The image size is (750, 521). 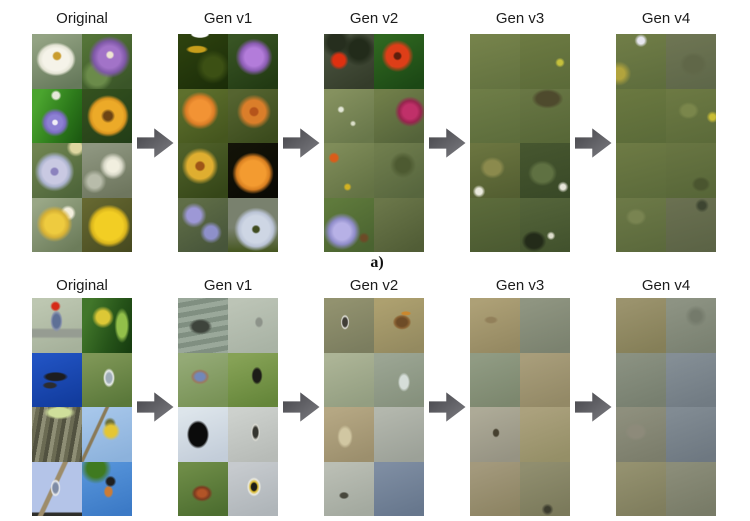 I want to click on panel-birds-gen-v3: Gen v3, so click(x=520, y=396).